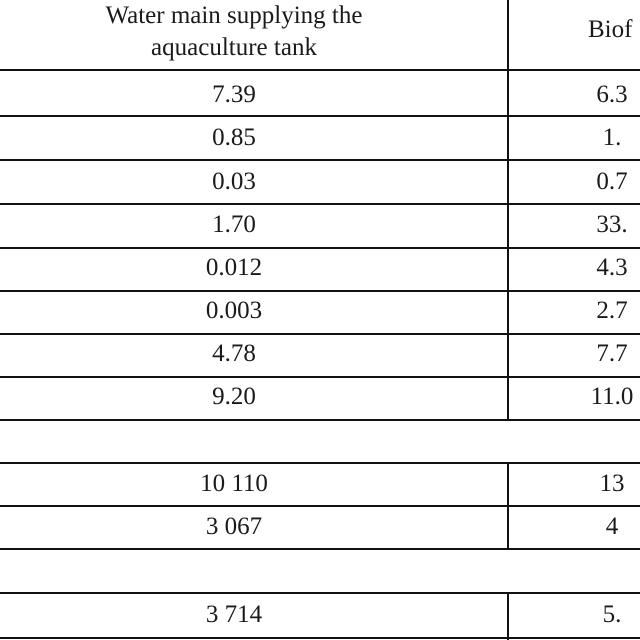  I want to click on table-cell-water-main: 3 714, so click(234, 614).